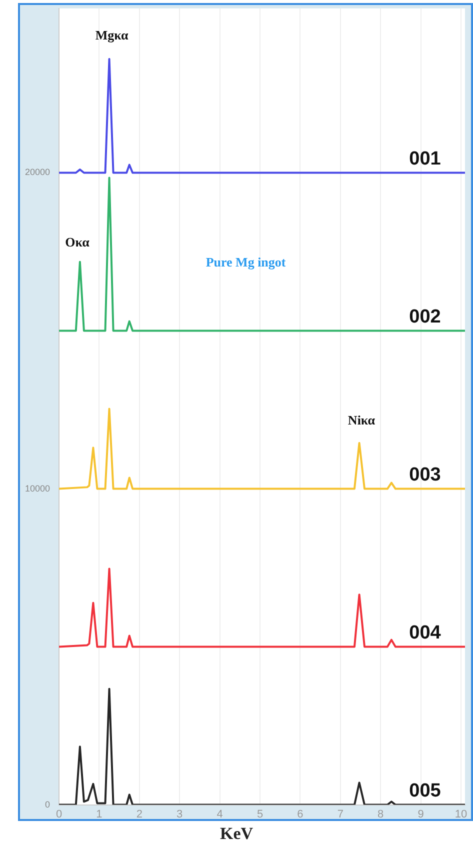 The image size is (473, 845). Describe the element at coordinates (139, 814) in the screenshot. I see `x-tick-label: 2` at that location.